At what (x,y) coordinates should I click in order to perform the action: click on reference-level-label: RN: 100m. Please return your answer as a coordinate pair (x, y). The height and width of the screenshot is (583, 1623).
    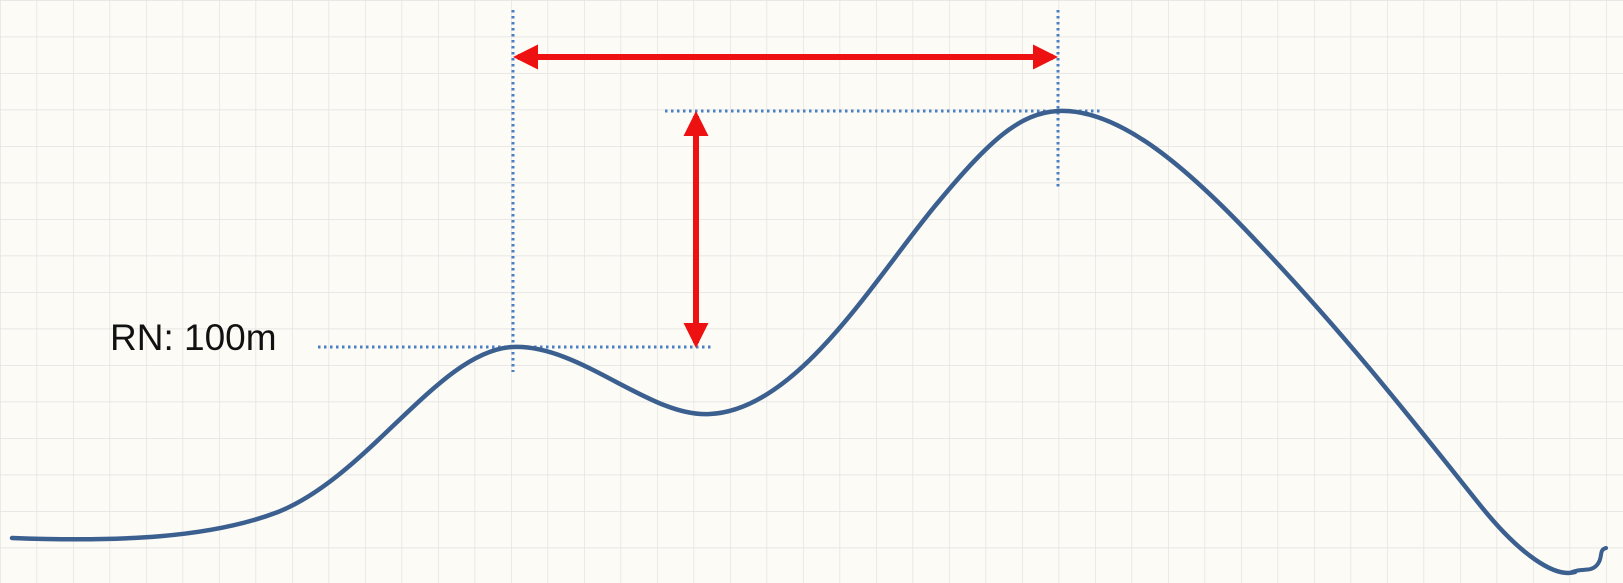
    Looking at the image, I should click on (193, 337).